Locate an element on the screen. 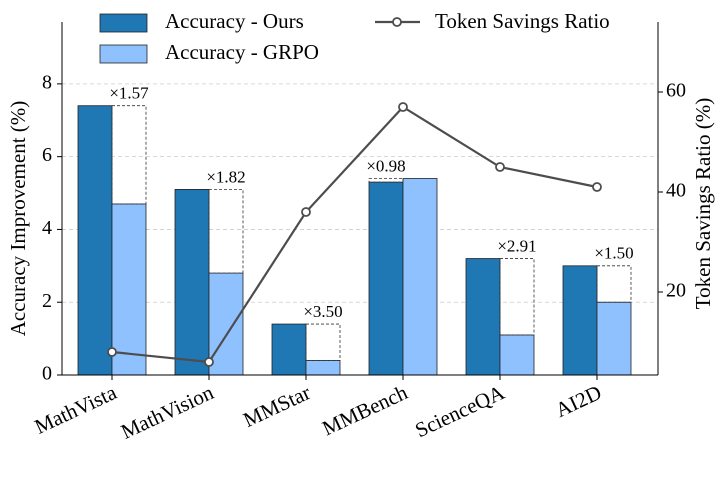 The height and width of the screenshot is (481, 722). y-tick-label: 8 is located at coordinates (47, 82).